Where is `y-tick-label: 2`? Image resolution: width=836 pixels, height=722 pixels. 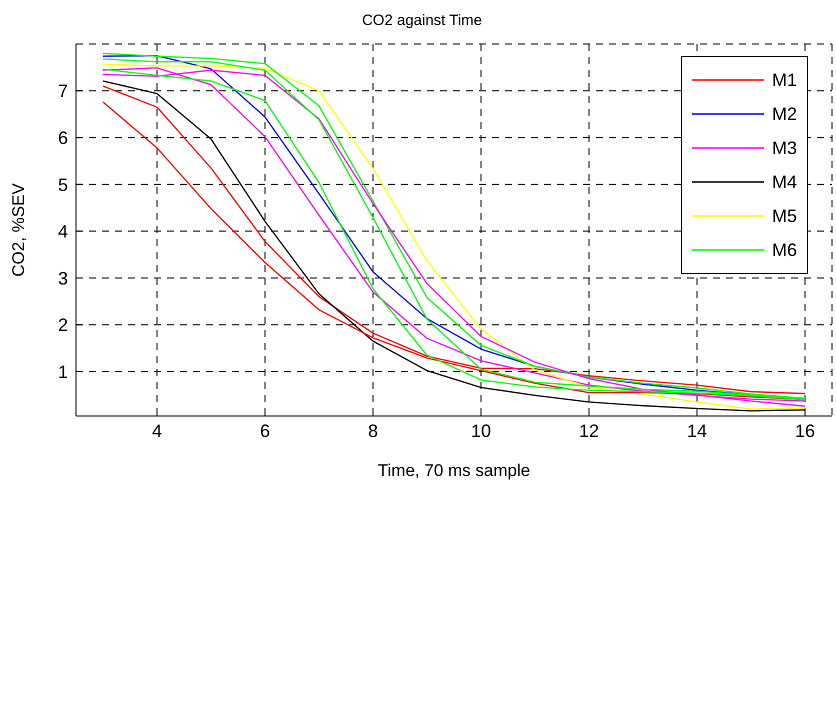 y-tick-label: 2 is located at coordinates (63, 325).